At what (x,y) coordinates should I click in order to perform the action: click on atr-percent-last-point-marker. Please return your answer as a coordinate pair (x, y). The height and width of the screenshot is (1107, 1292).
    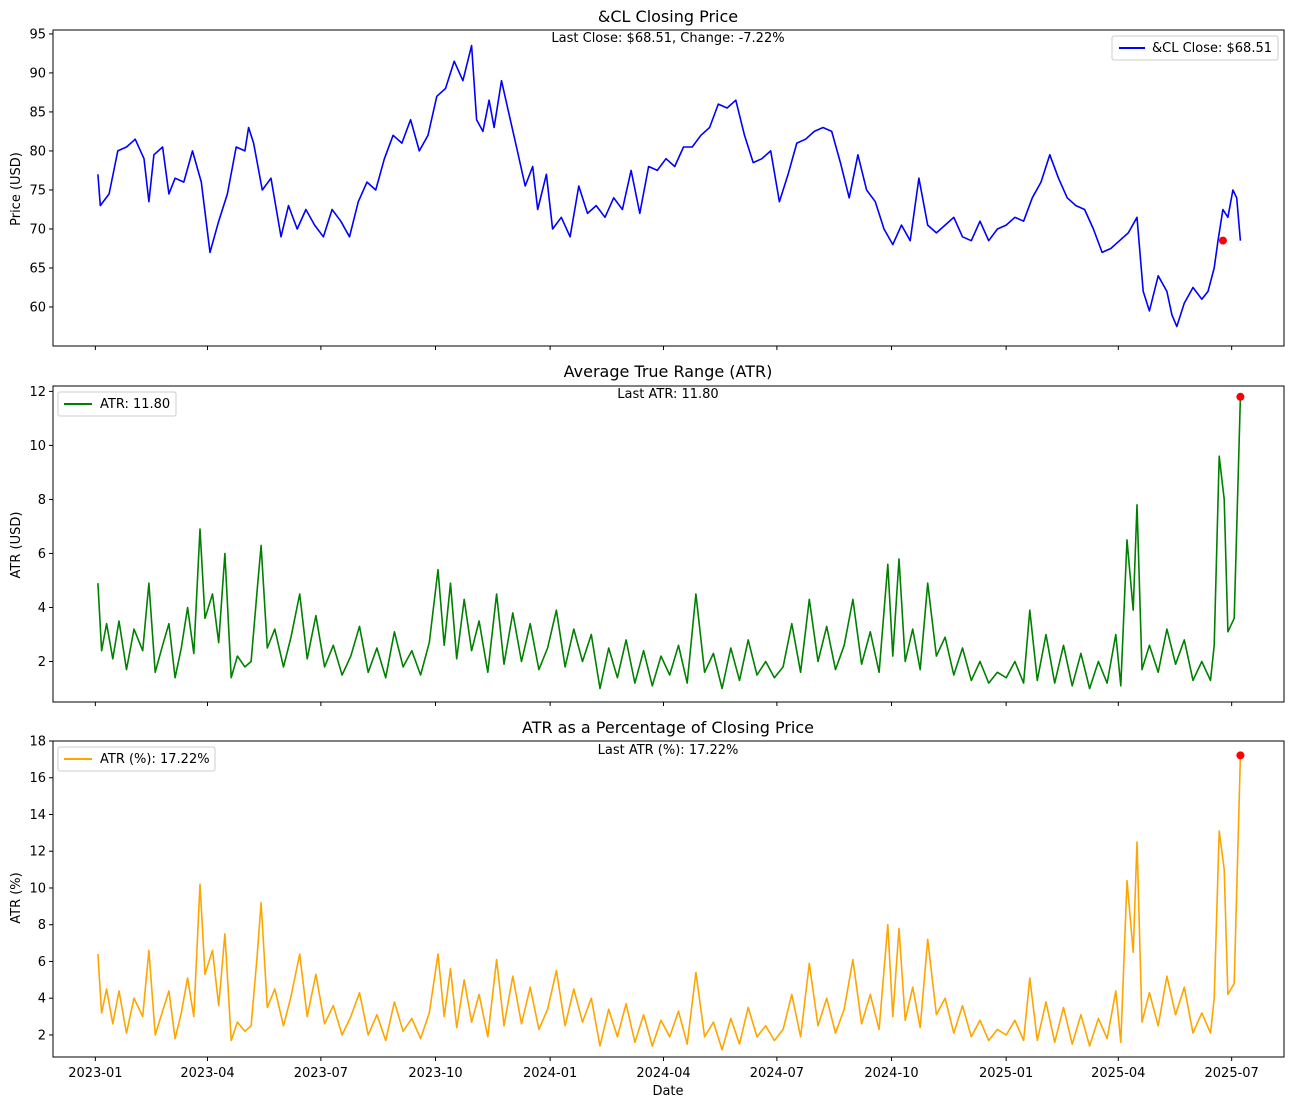
    Looking at the image, I should click on (1240, 755).